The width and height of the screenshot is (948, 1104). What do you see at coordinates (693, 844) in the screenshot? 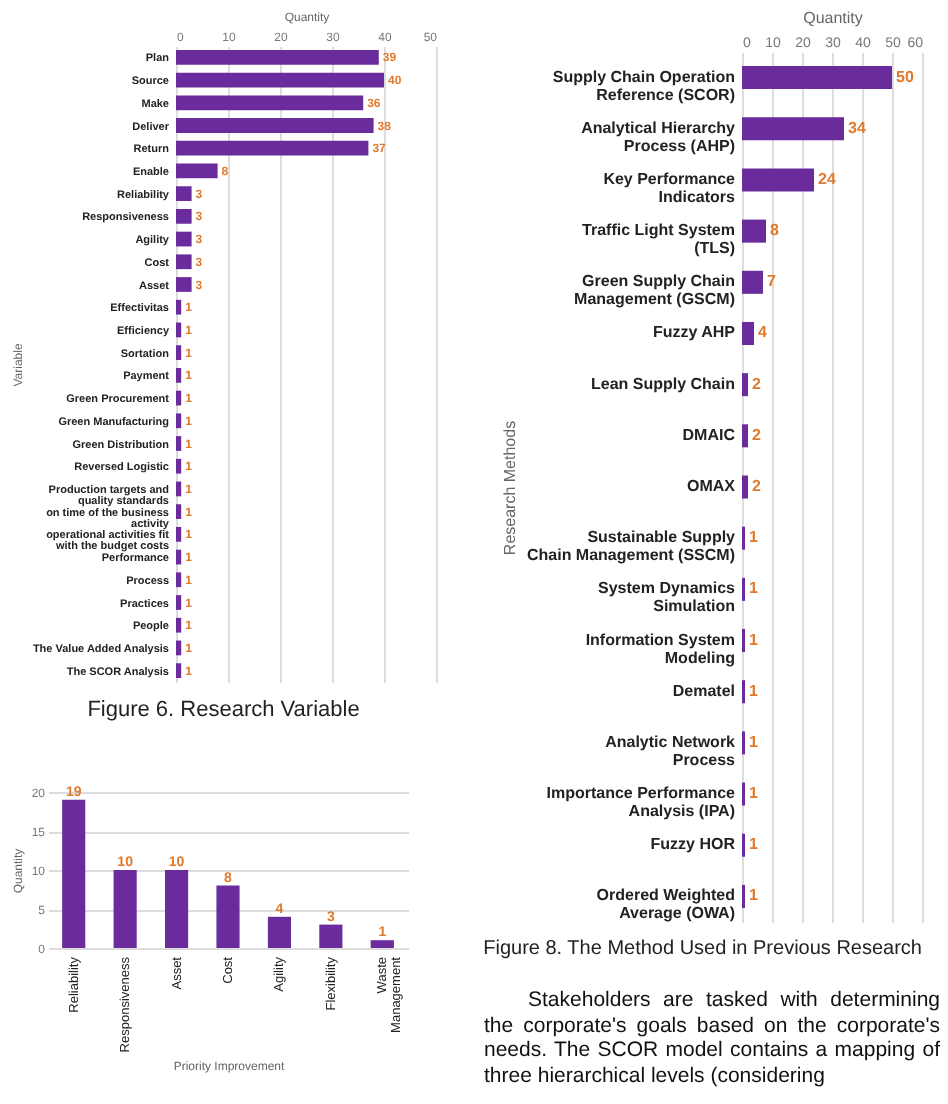
I see `y-tick-label: Fuzzy HOR` at bounding box center [693, 844].